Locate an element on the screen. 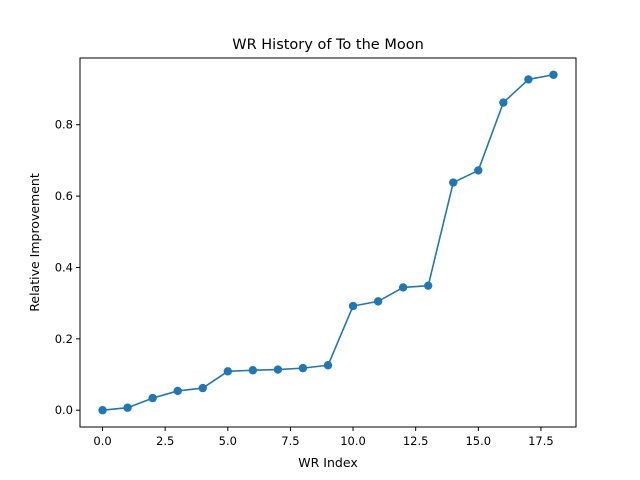 The image size is (640, 480). x-axis-ticks: 0.0 2.5 5.0 7.5 10.0 12.5 15.0 17.5 is located at coordinates (323, 437).